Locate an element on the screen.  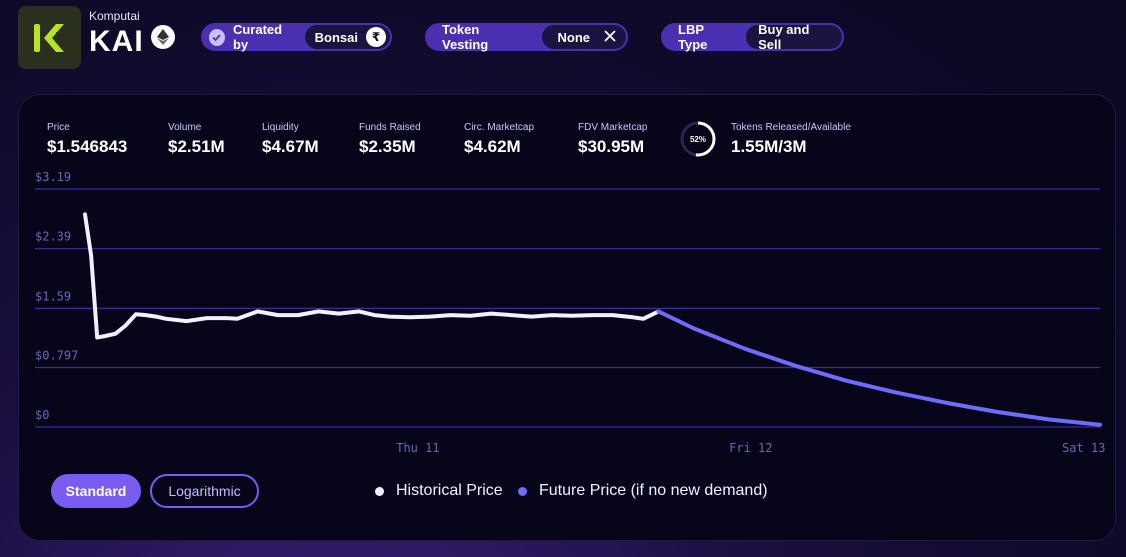
vesting-label: Token Vesting is located at coordinates (465, 37).